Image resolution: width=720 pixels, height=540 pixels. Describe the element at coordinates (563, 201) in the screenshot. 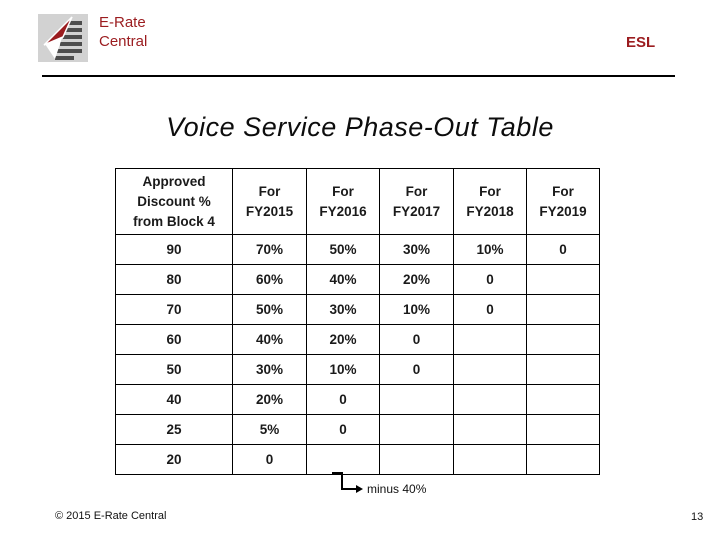

I see `col-header-fy2019: For FY2019` at that location.